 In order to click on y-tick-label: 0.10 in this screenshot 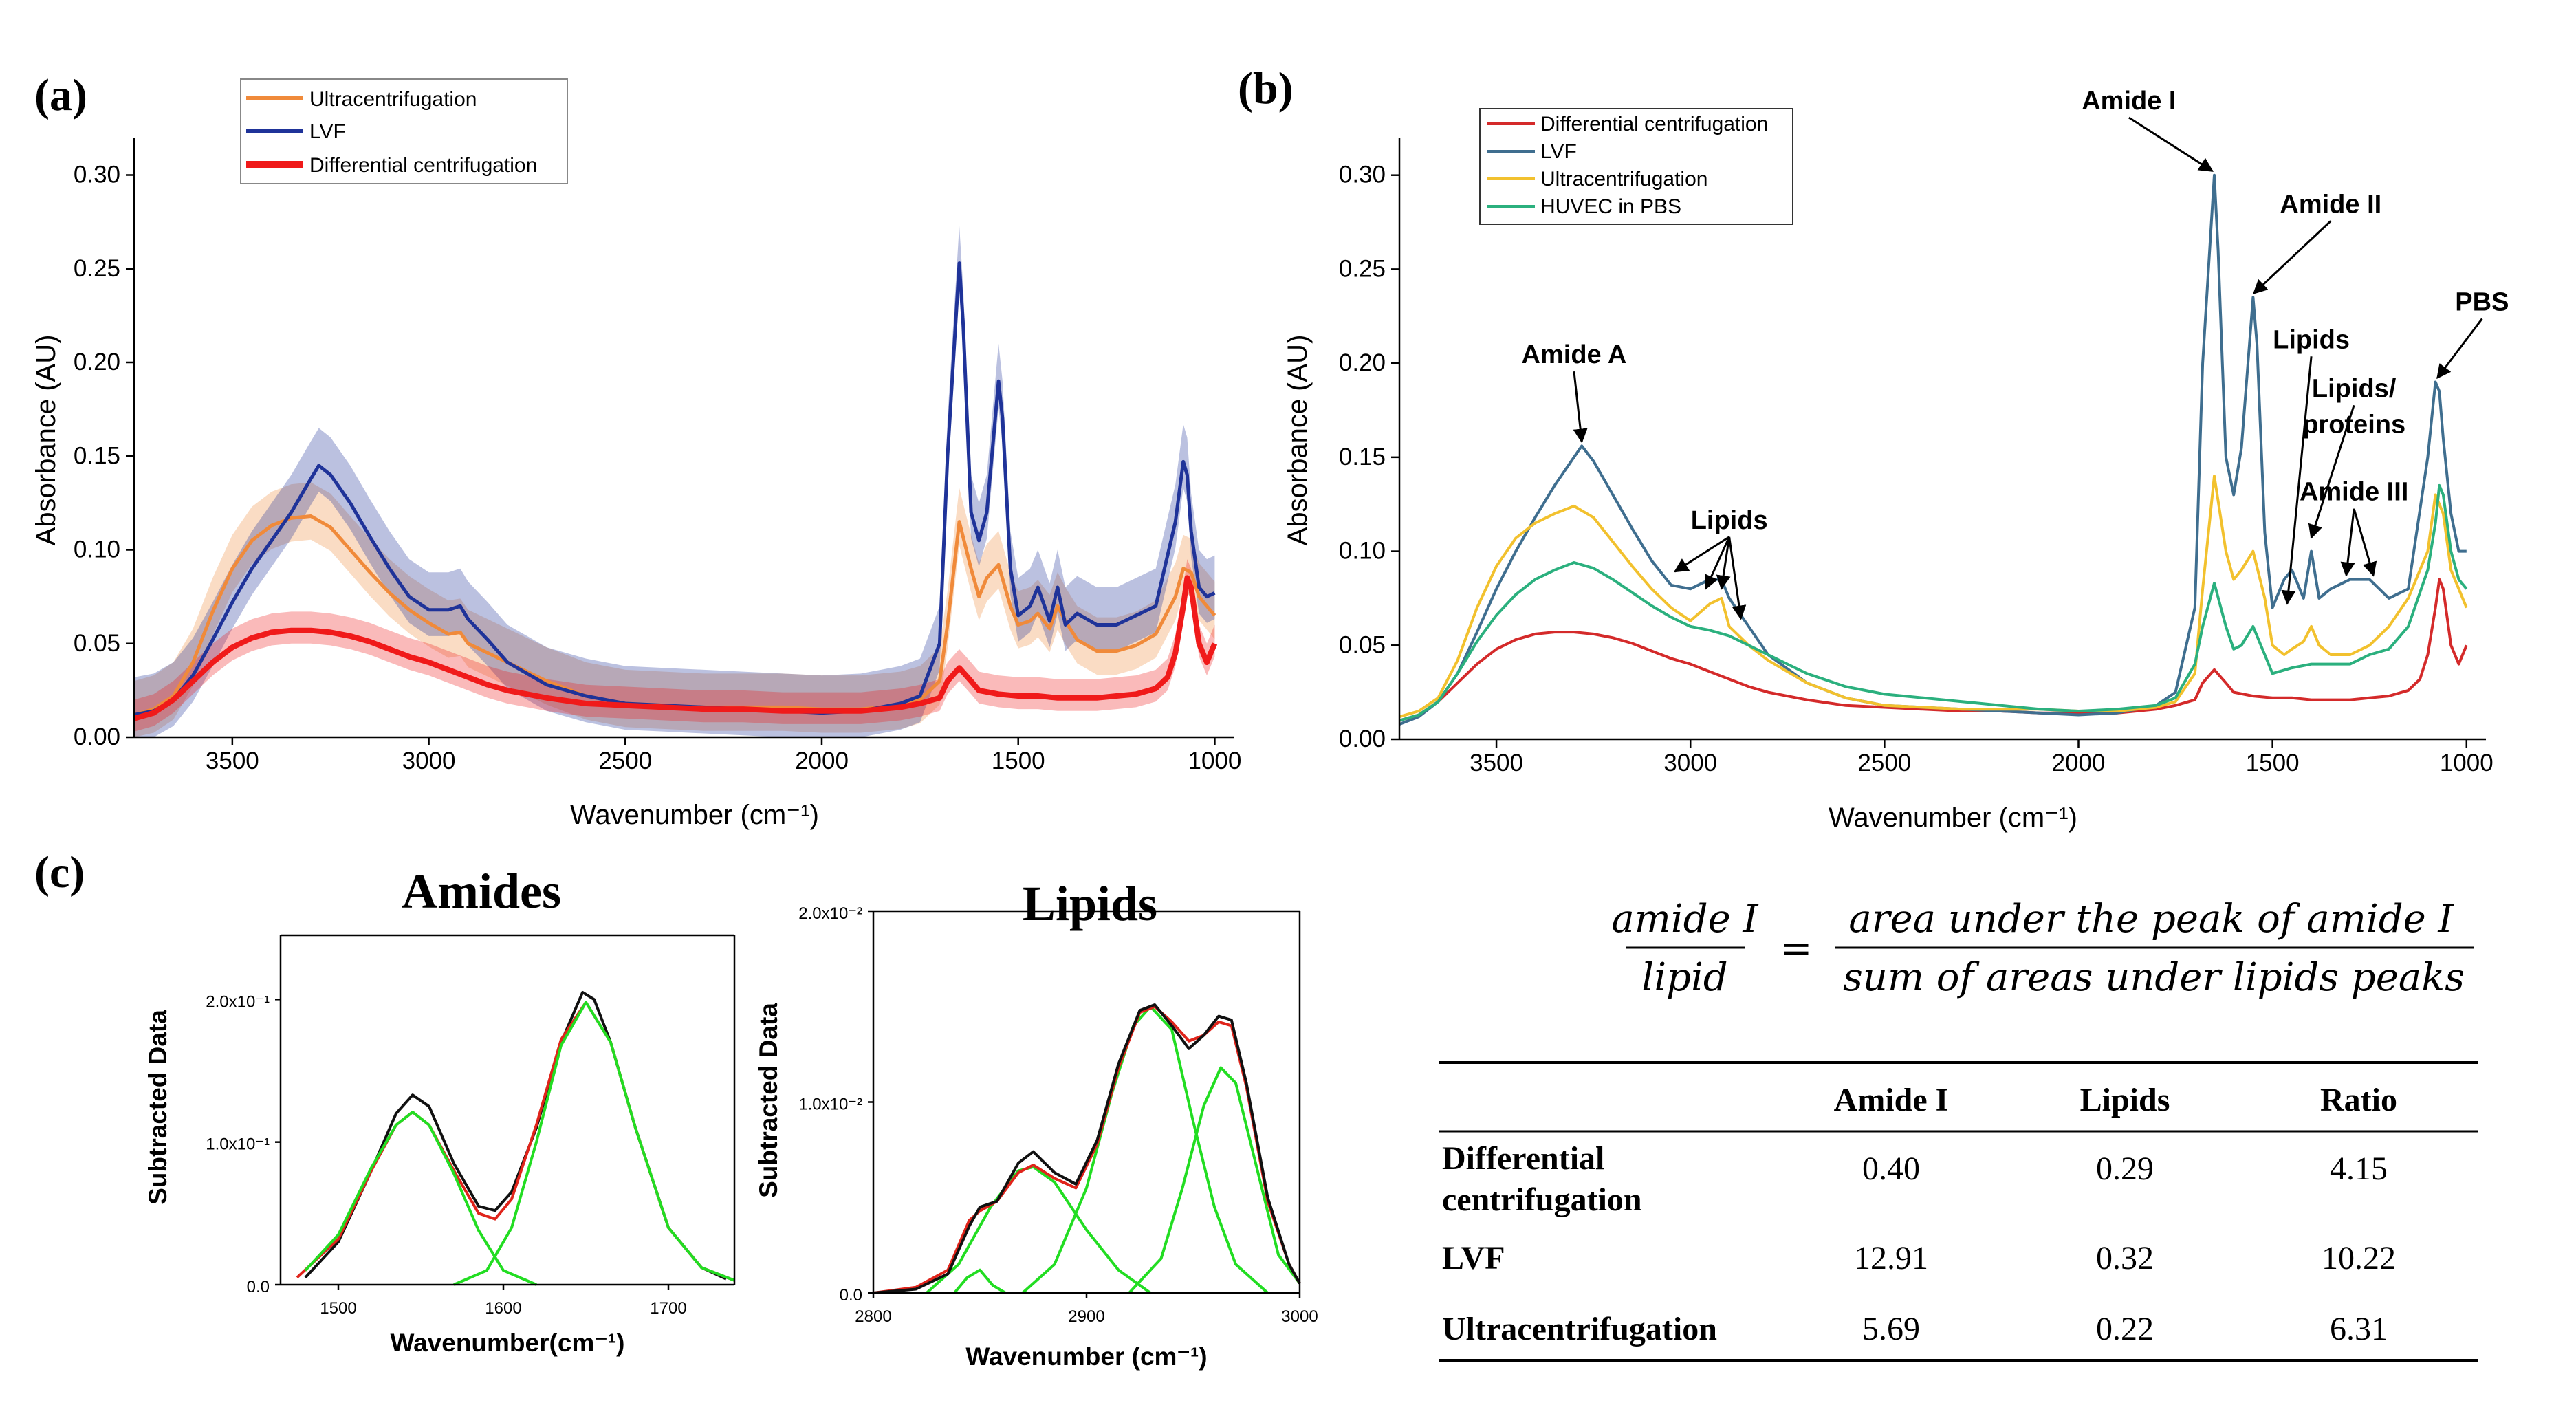, I will do `click(1362, 551)`.